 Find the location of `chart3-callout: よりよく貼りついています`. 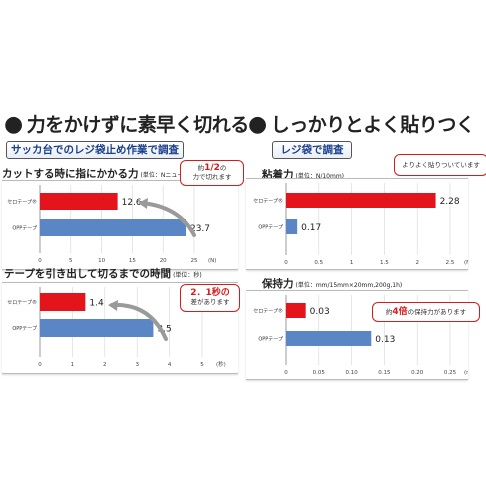

chart3-callout: よりよく貼りついています is located at coordinates (440, 165).